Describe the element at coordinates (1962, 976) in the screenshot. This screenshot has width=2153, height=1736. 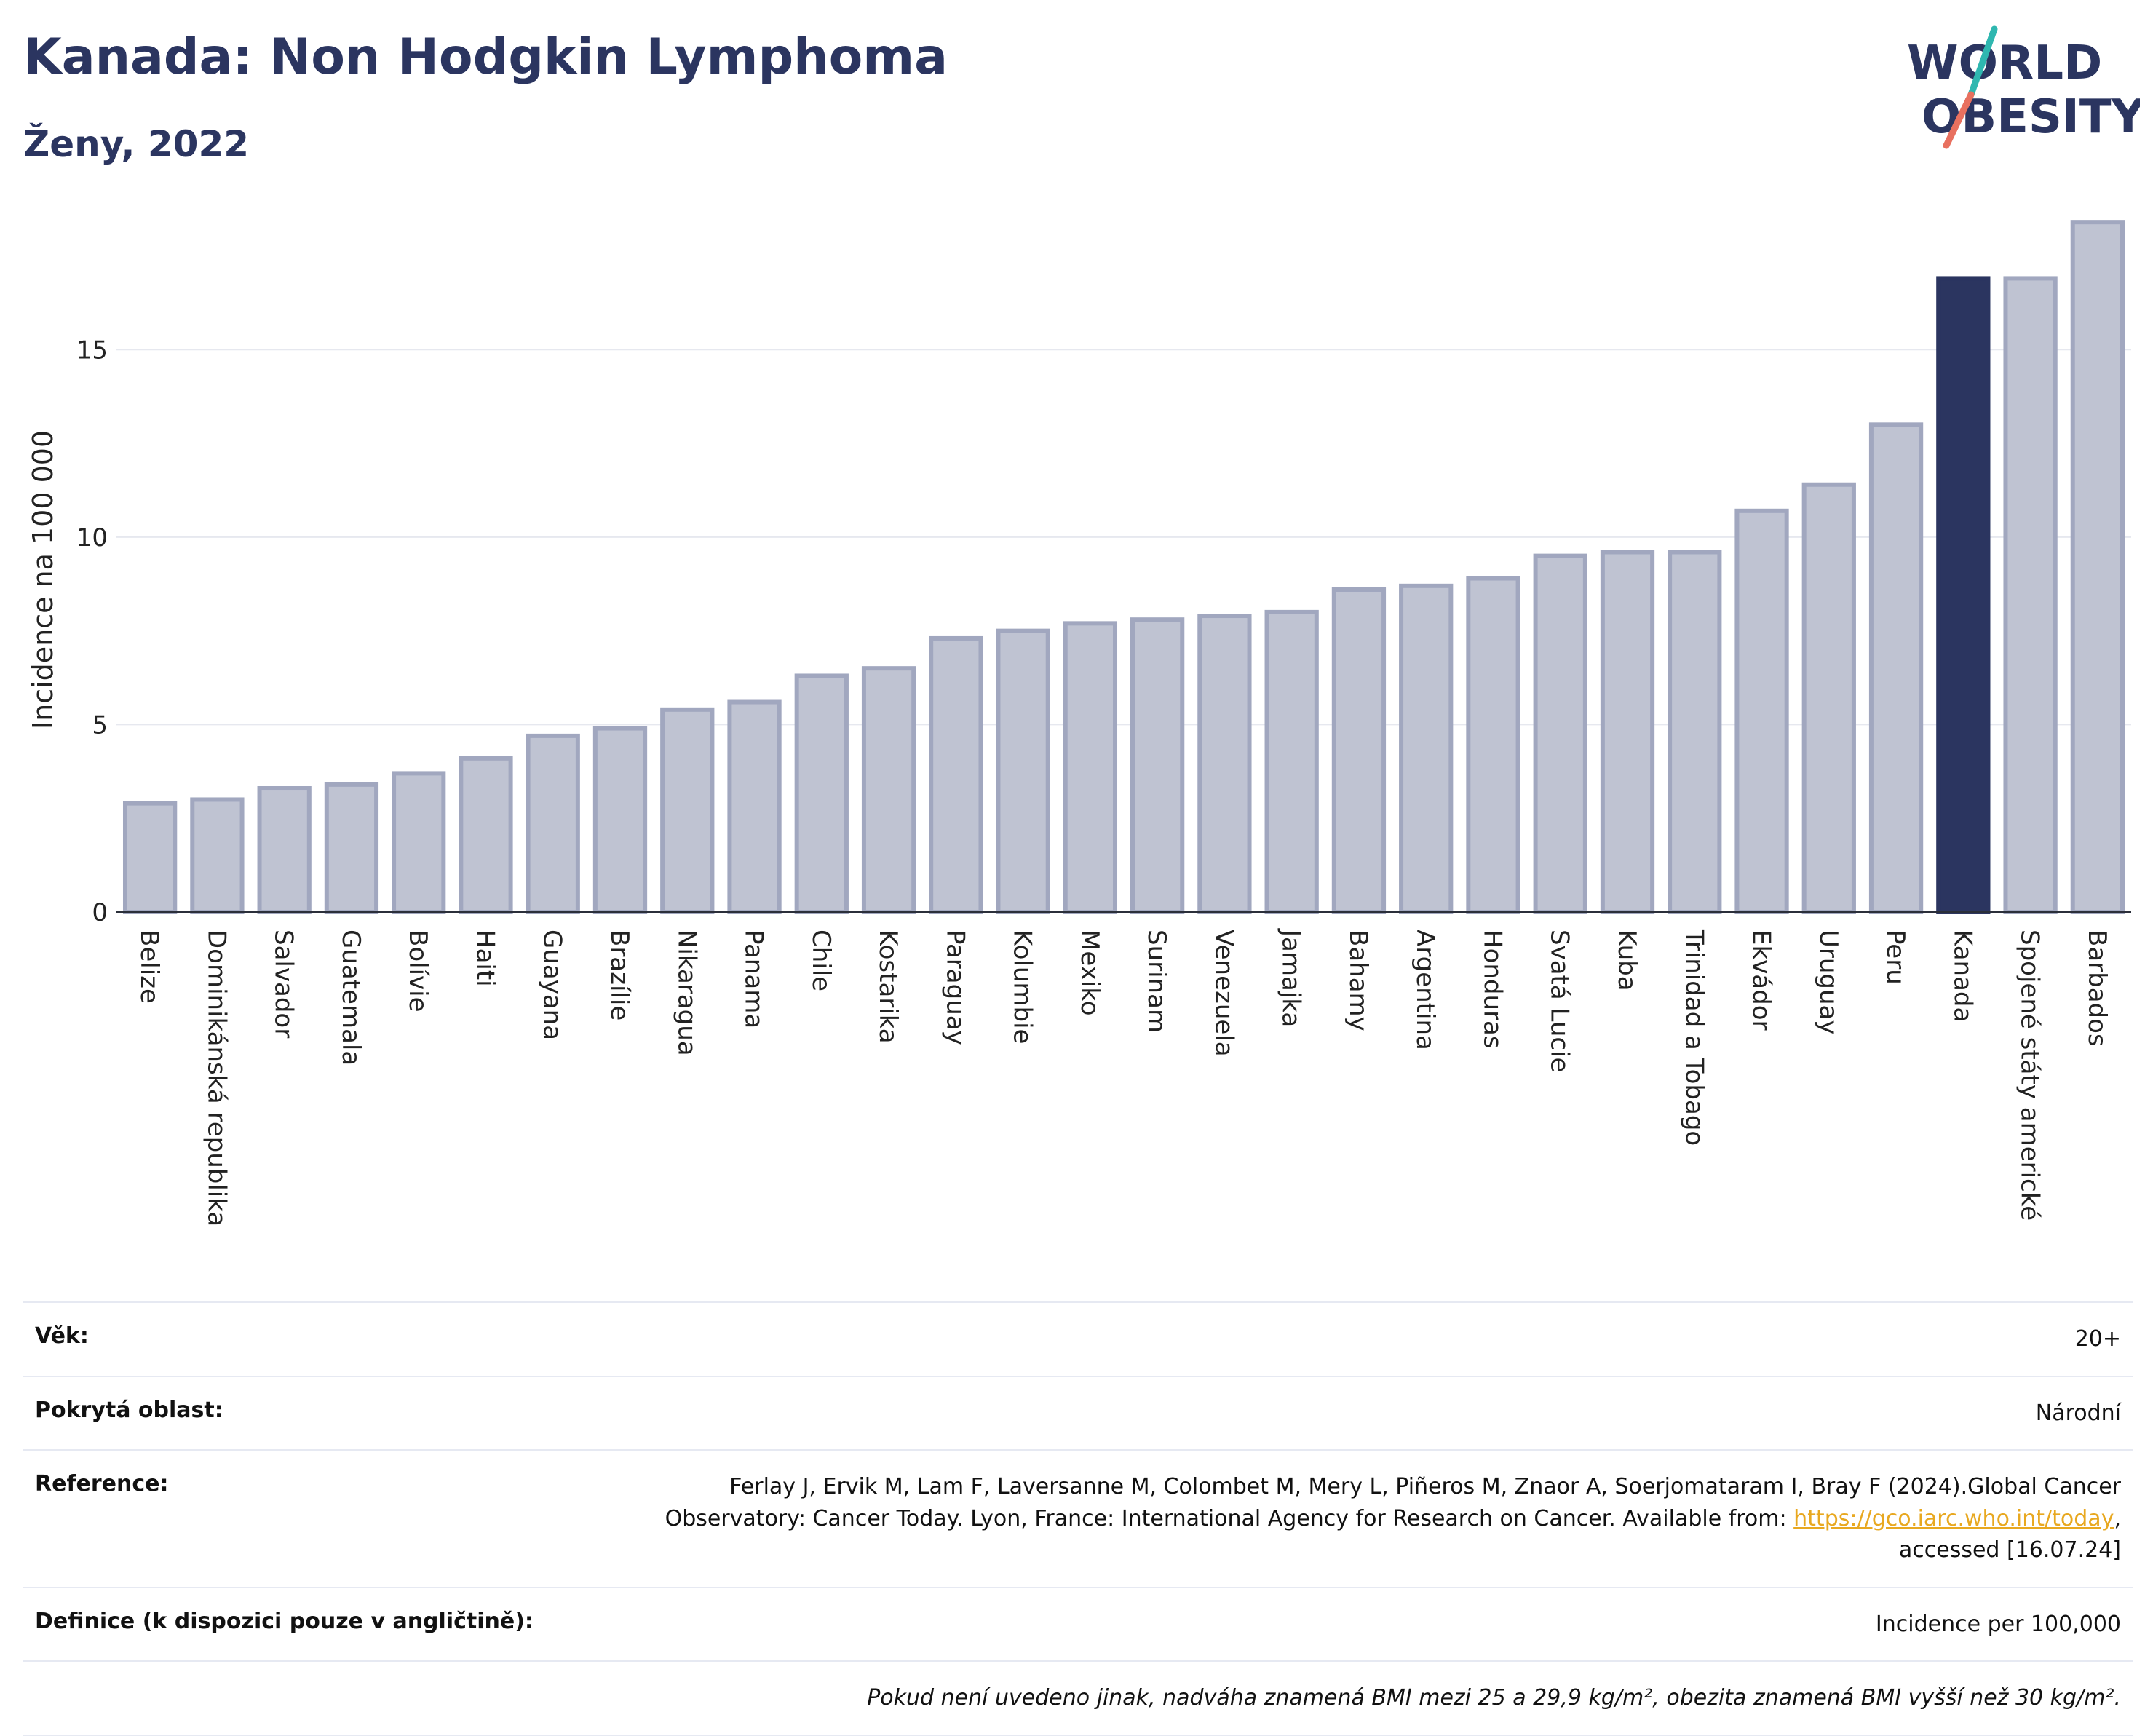
I see `x-tick-label: Kanada` at that location.